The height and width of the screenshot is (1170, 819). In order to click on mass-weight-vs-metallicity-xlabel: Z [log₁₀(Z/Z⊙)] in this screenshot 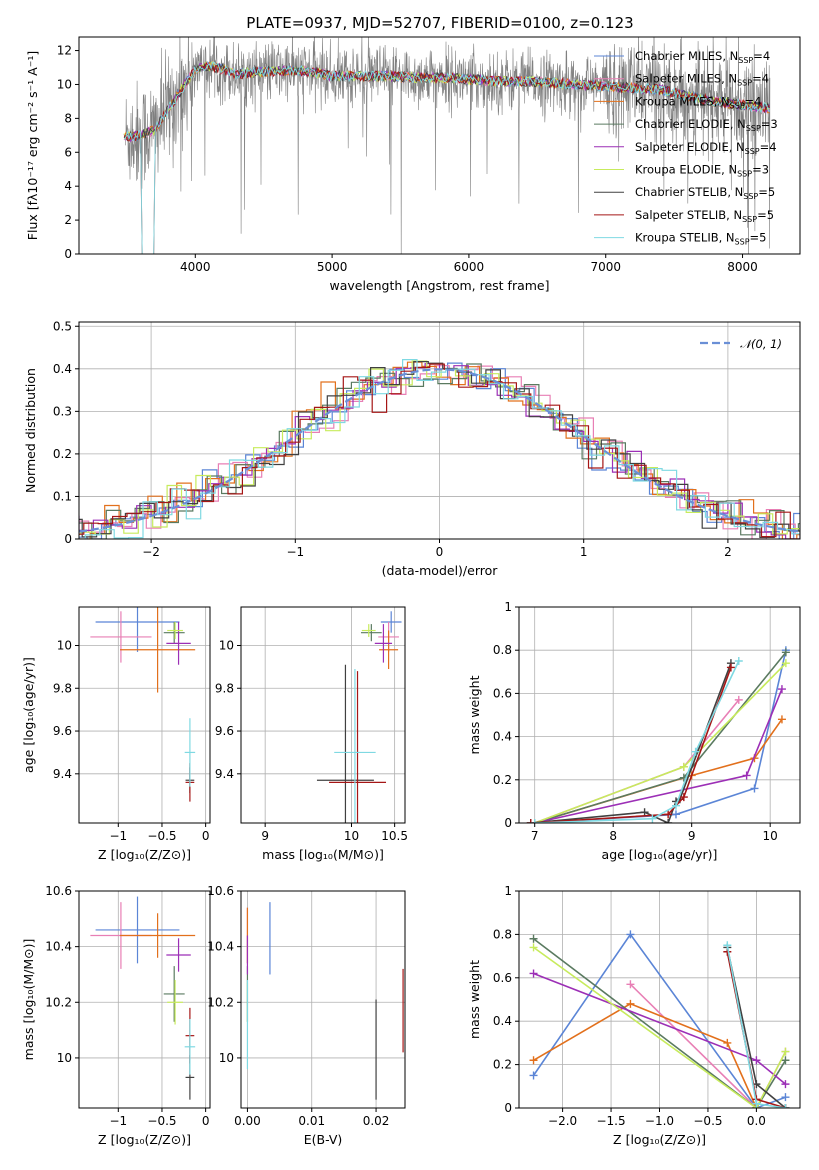, I will do `click(659, 1139)`.